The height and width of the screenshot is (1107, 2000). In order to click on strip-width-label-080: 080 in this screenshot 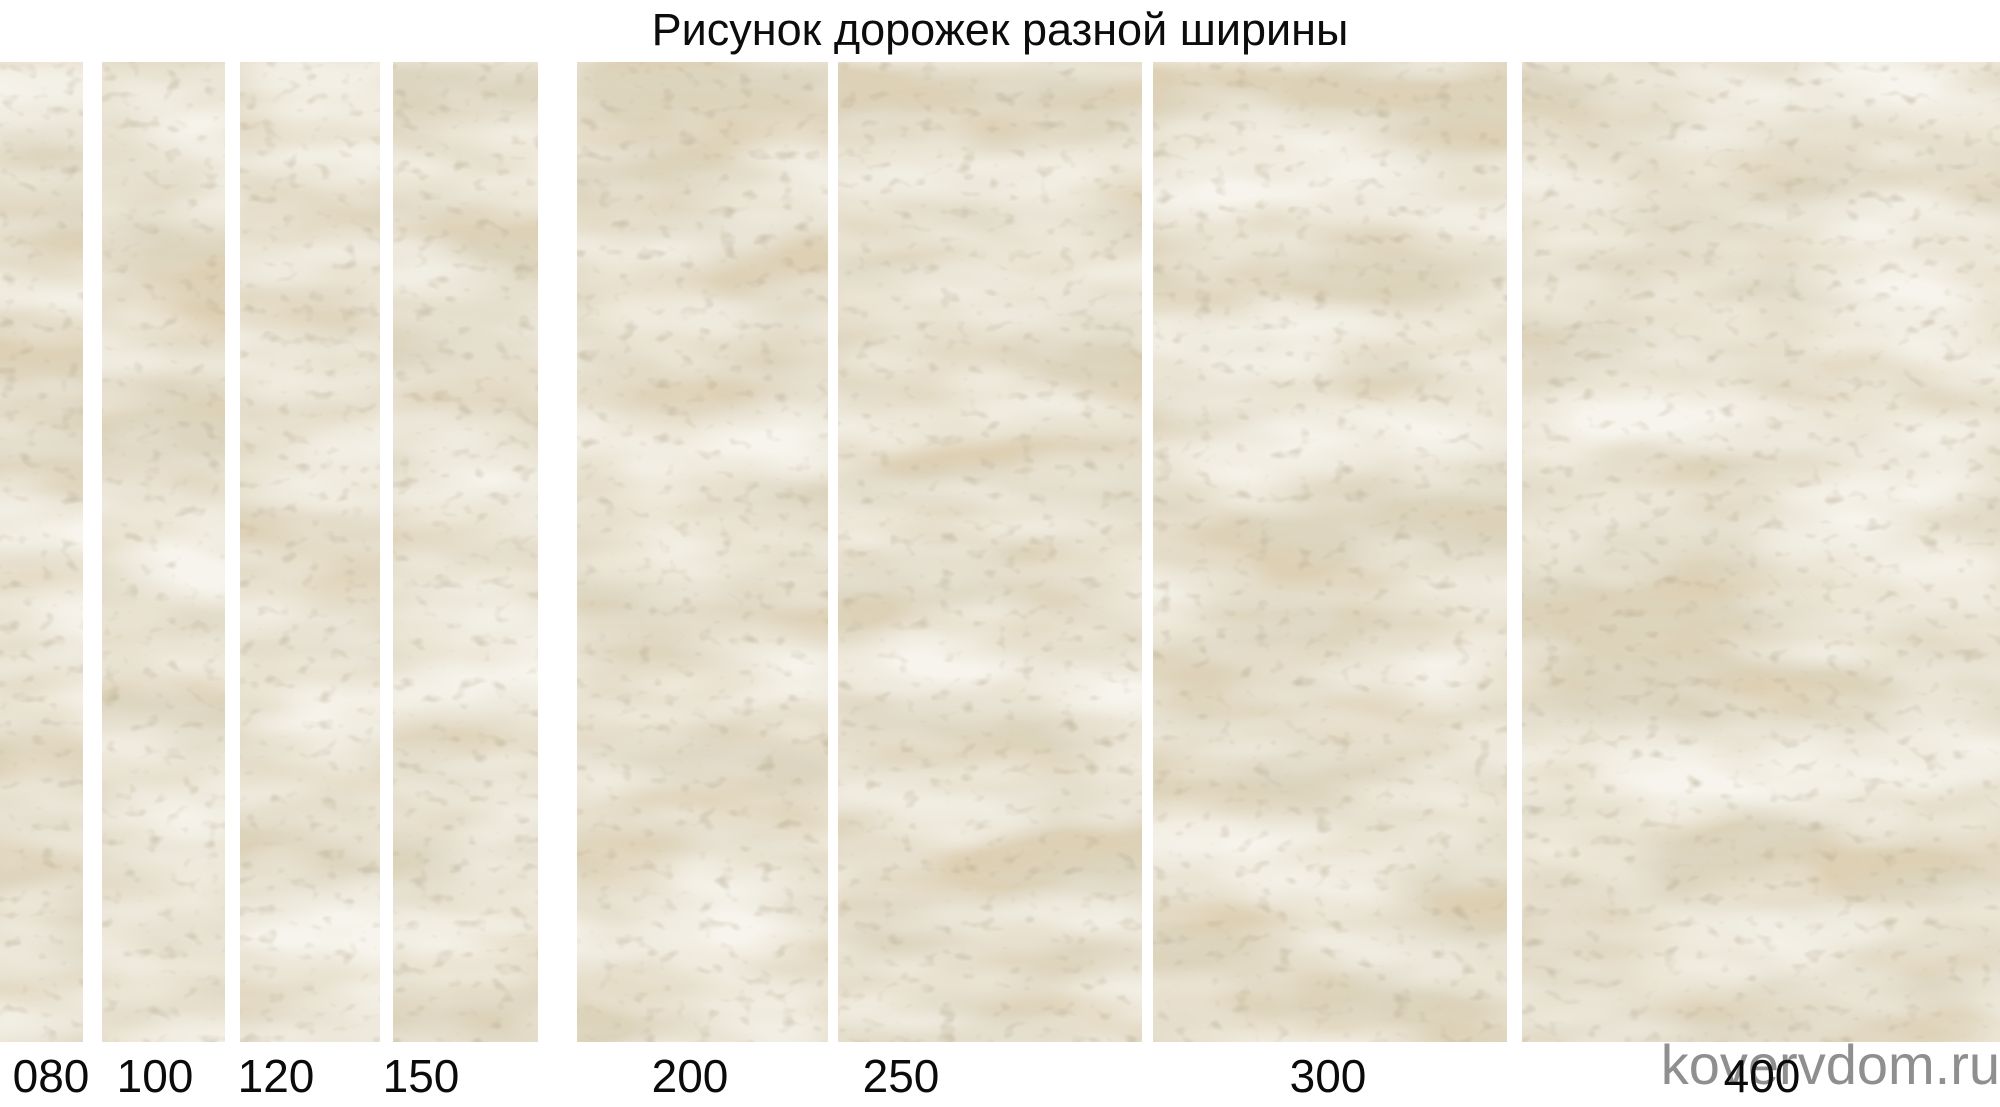, I will do `click(51, 1076)`.